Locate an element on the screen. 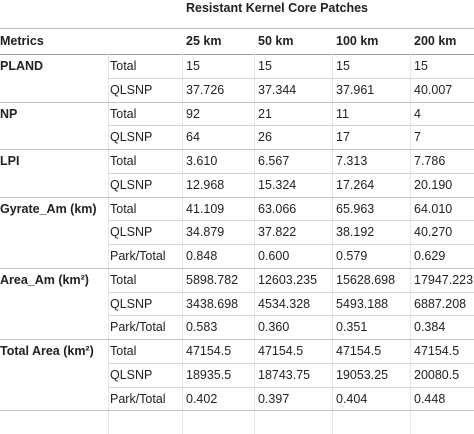 The height and width of the screenshot is (434, 474). cell: 4534.328 is located at coordinates (284, 303).